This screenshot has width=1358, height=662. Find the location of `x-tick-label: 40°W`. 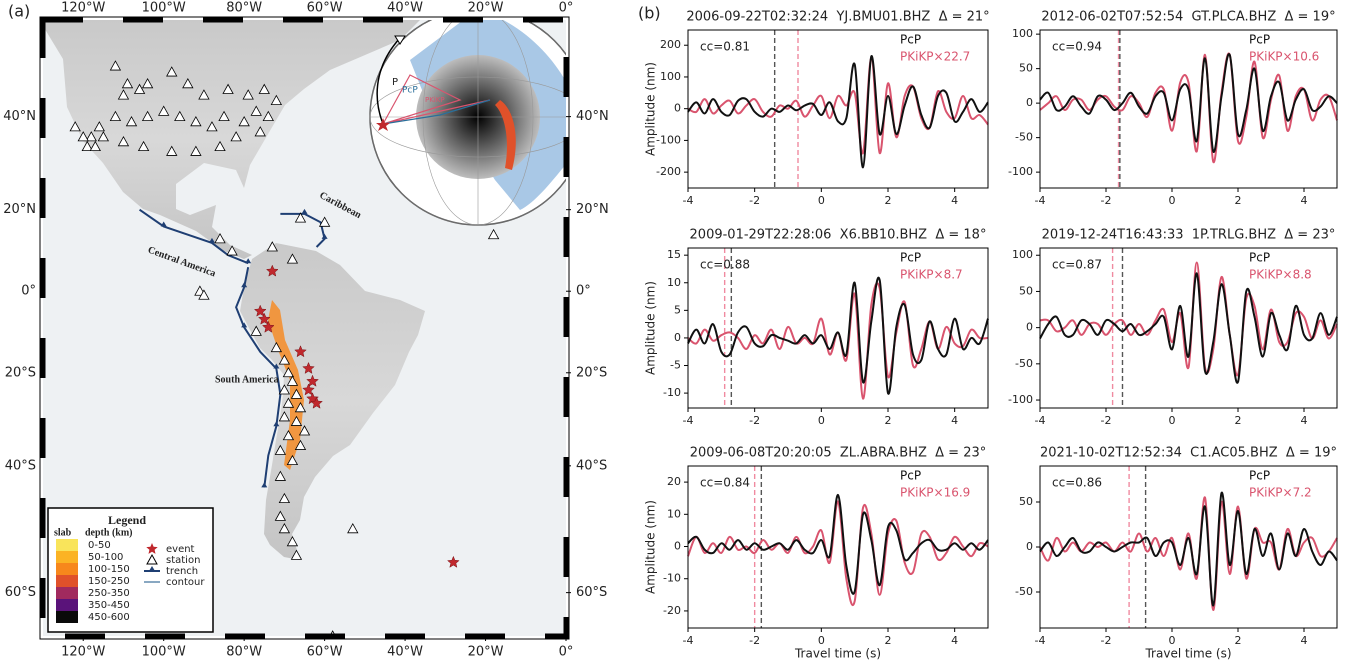

x-tick-label: 40°W is located at coordinates (405, 8).